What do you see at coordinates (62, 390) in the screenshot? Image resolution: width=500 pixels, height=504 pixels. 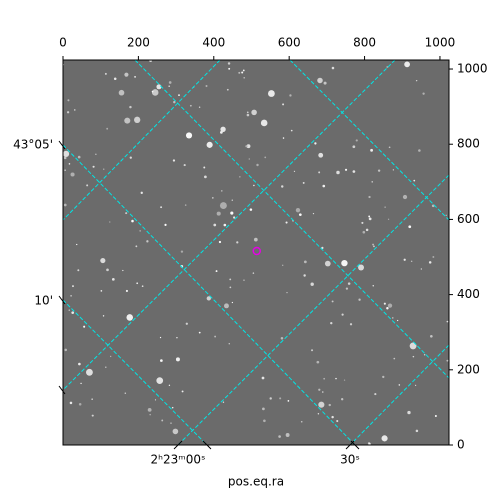 I see `dec-tick` at bounding box center [62, 390].